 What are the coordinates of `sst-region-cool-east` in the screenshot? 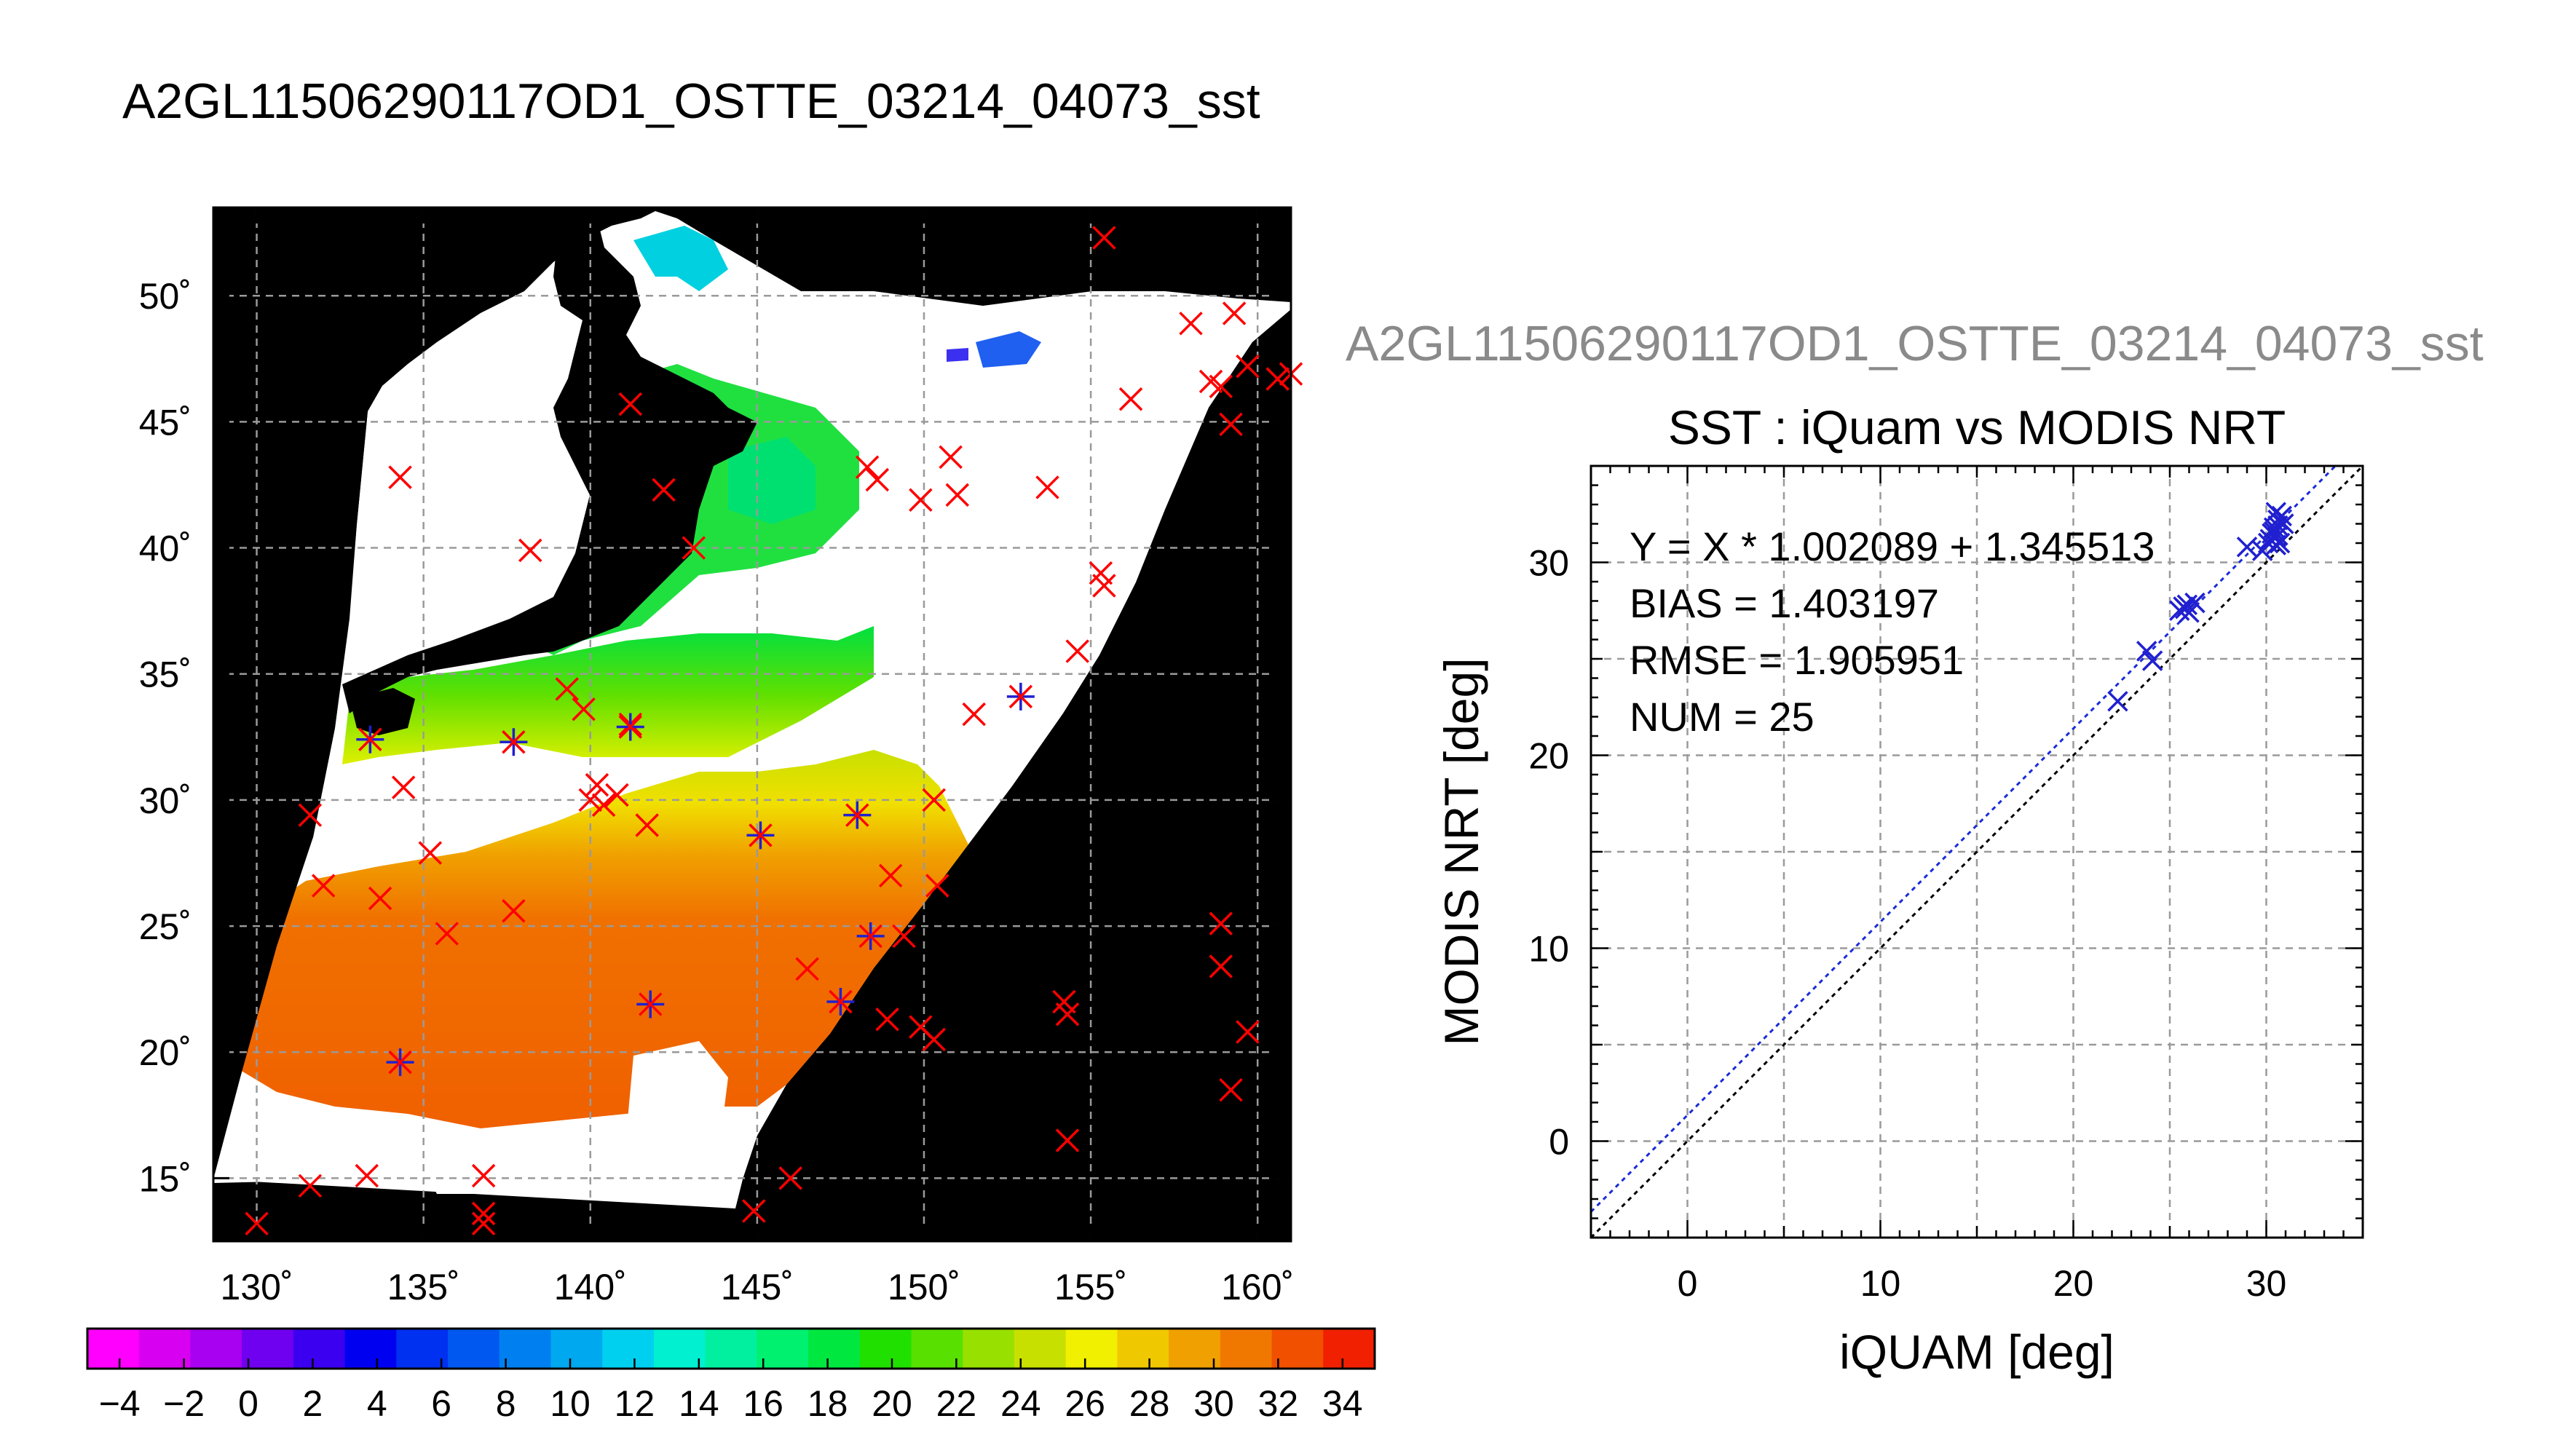 It's located at (772, 480).